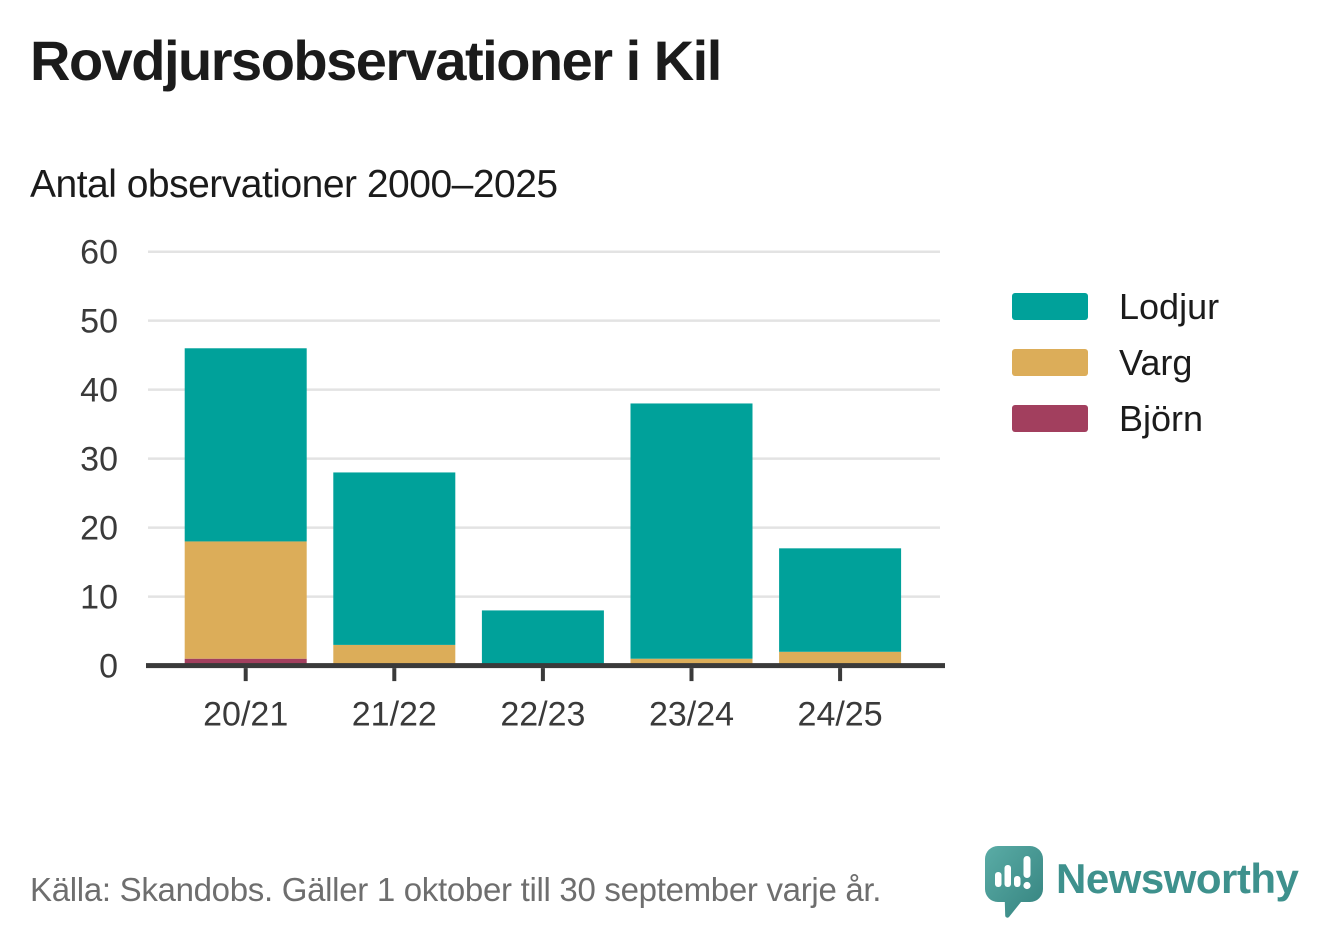 This screenshot has width=1322, height=939. I want to click on x-tick-label: 23/24, so click(691, 715).